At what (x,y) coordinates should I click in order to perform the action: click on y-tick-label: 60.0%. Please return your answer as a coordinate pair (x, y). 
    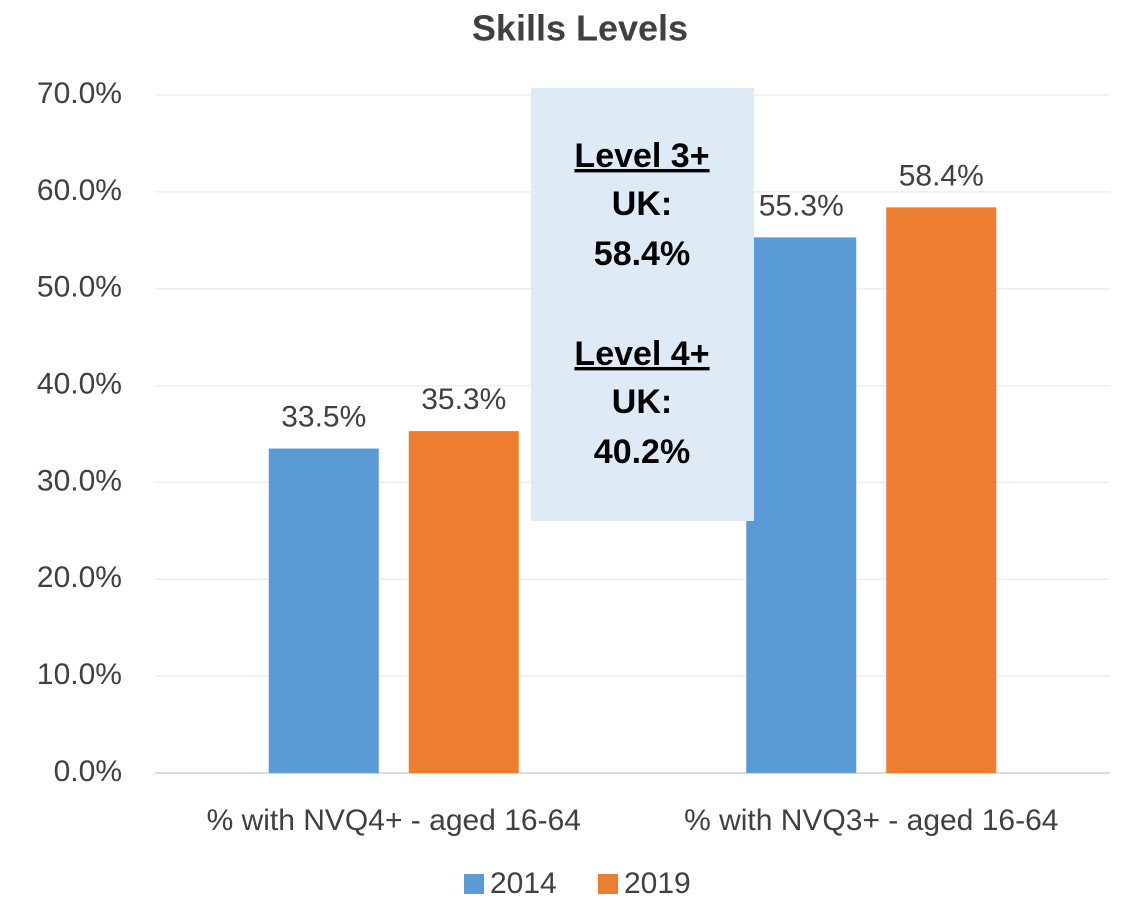
    Looking at the image, I should click on (79, 190).